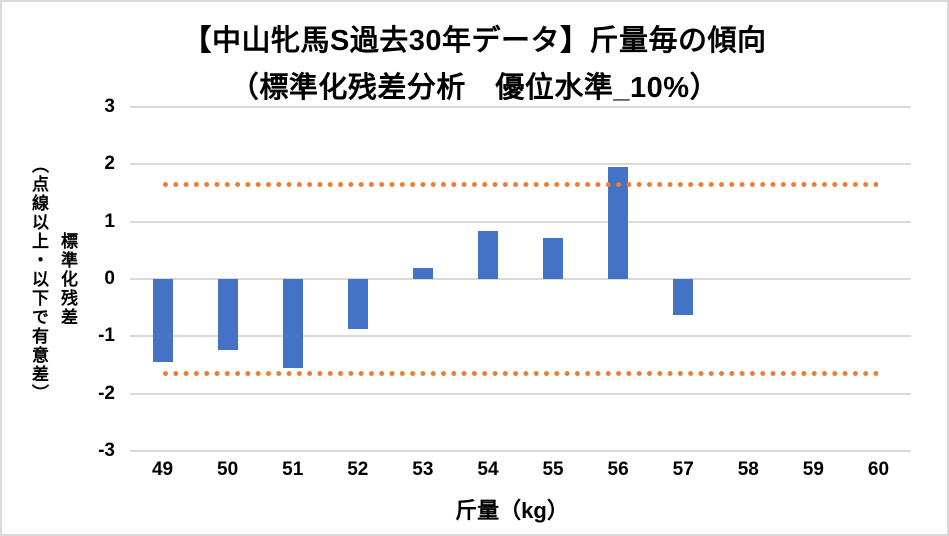 The image size is (949, 536). What do you see at coordinates (67, 279) in the screenshot?
I see `y-axis-title-main: 標準化残差` at bounding box center [67, 279].